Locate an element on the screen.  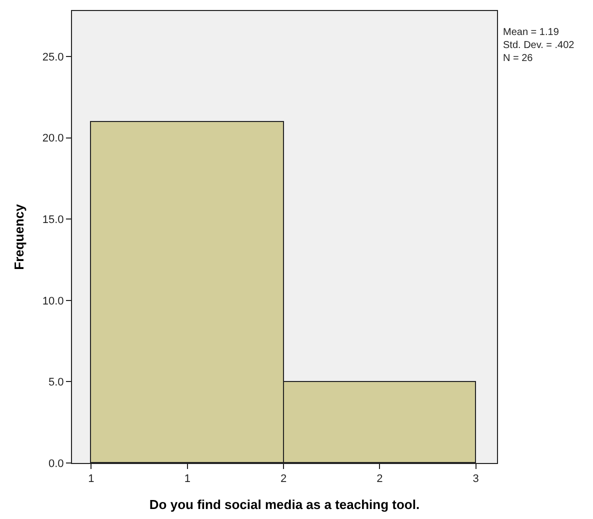
y-tick-label: 10.0 is located at coordinates (53, 301).